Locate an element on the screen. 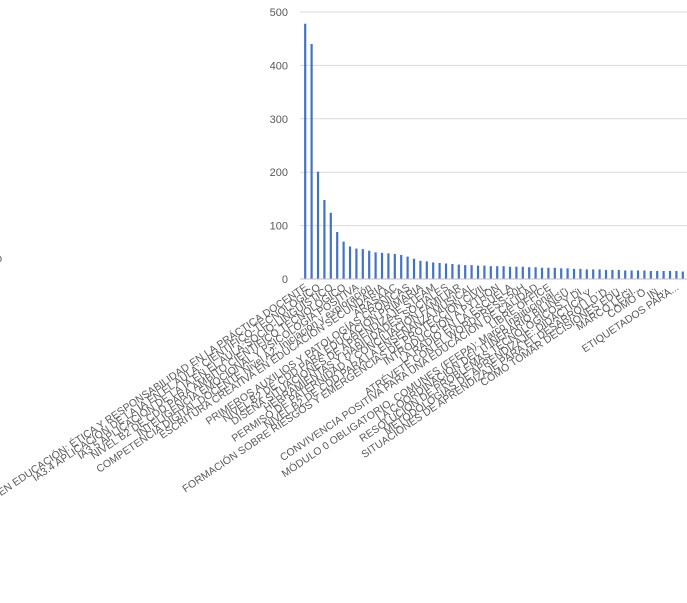  y-tick-label: 100 is located at coordinates (279, 227).